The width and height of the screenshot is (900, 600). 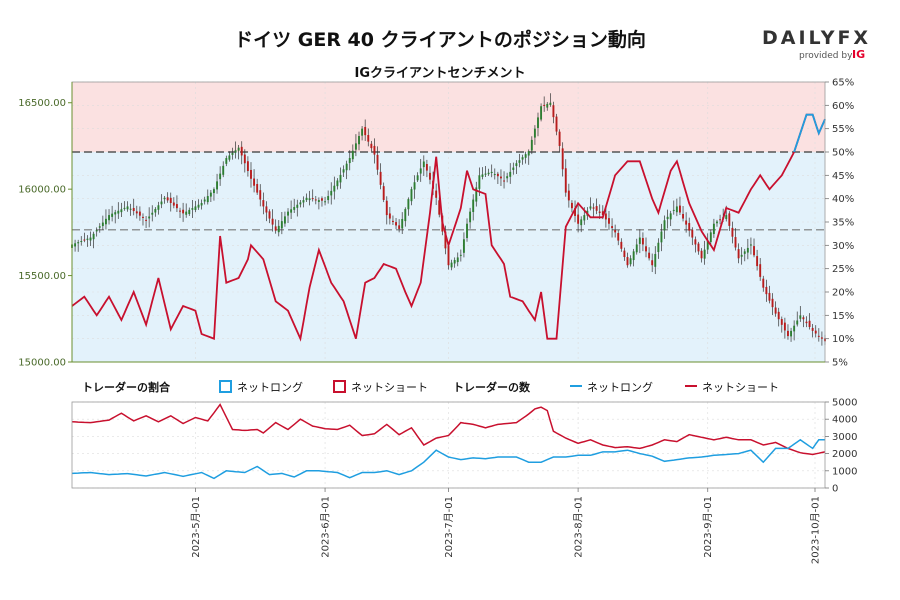 I want to click on logo-ig: IG, so click(x=858, y=54).